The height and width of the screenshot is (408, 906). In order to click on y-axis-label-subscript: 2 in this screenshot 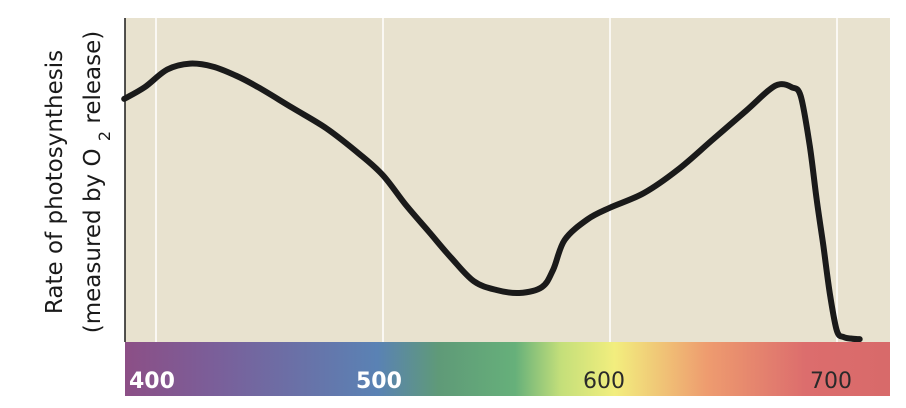, I will do `click(104, 136)`.